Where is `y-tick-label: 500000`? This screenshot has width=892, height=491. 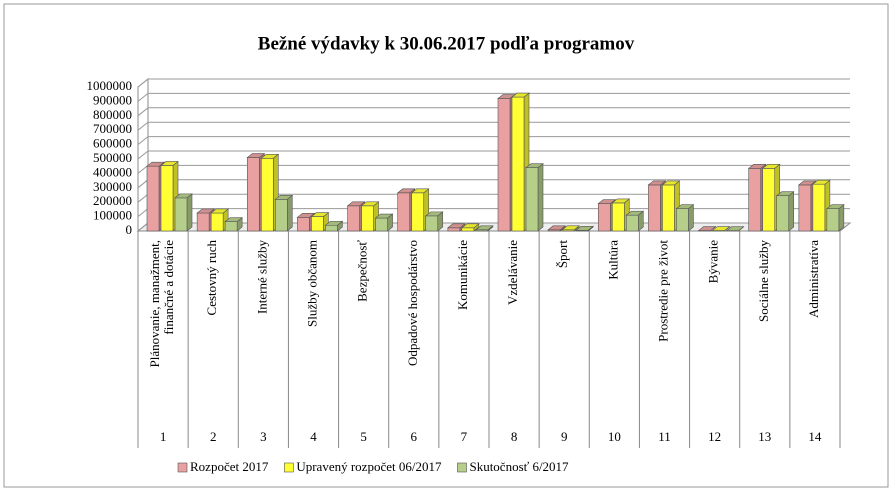
y-tick-label: 500000 is located at coordinates (112, 157).